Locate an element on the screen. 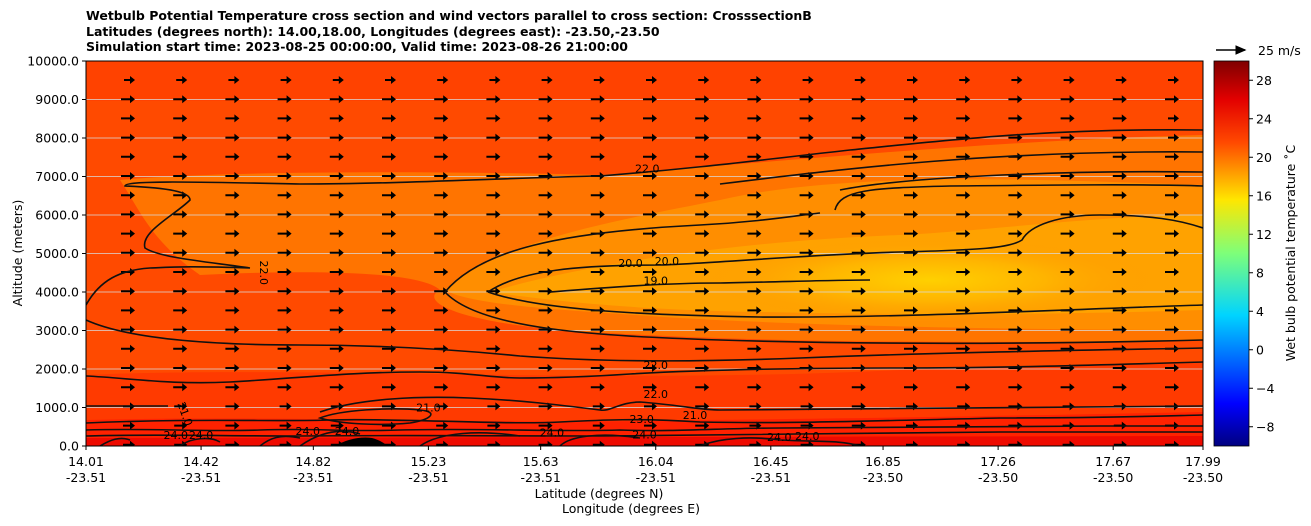 This screenshot has height=526, width=1311. colorbar-ticks: −8 −4 0 4 8 12 16 20 24 28 is located at coordinates (1261, 253).